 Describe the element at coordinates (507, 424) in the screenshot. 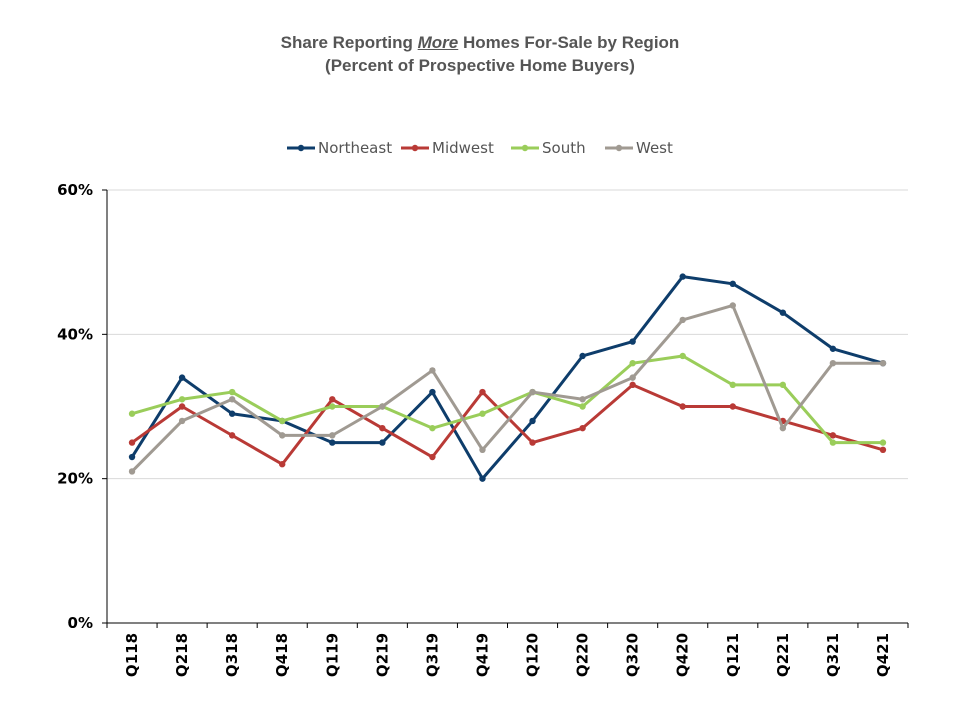

I see `series-line-midwest` at that location.